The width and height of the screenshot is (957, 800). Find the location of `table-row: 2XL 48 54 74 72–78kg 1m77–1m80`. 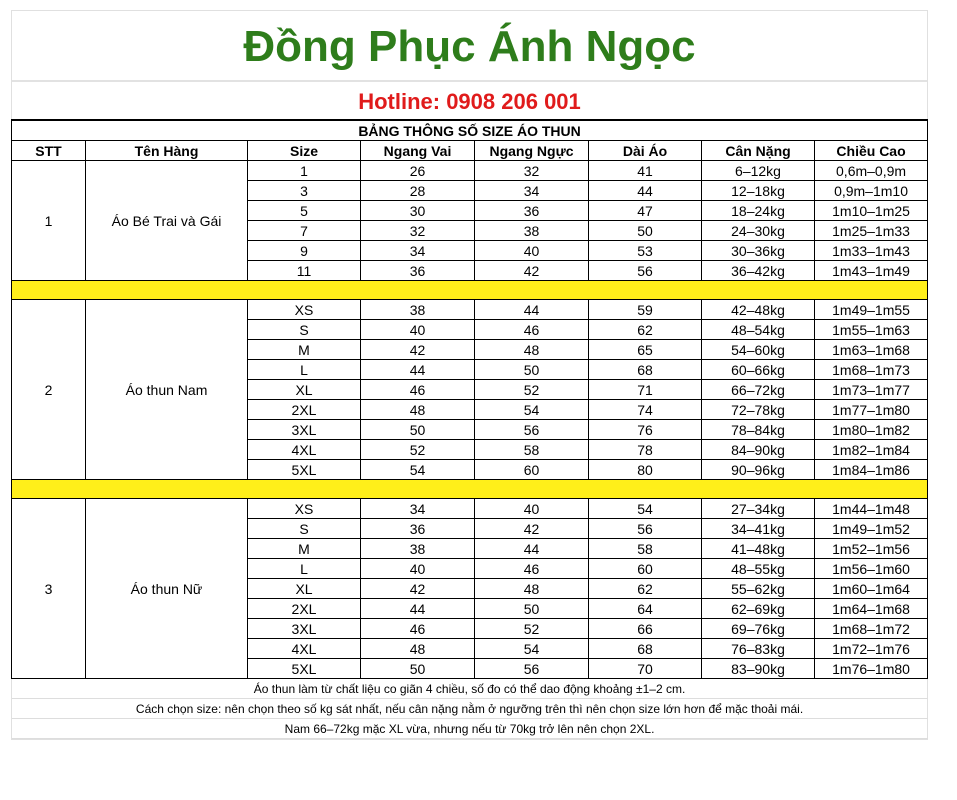

table-row: 2XL 48 54 74 72–78kg 1m77–1m80 is located at coordinates (470, 409).